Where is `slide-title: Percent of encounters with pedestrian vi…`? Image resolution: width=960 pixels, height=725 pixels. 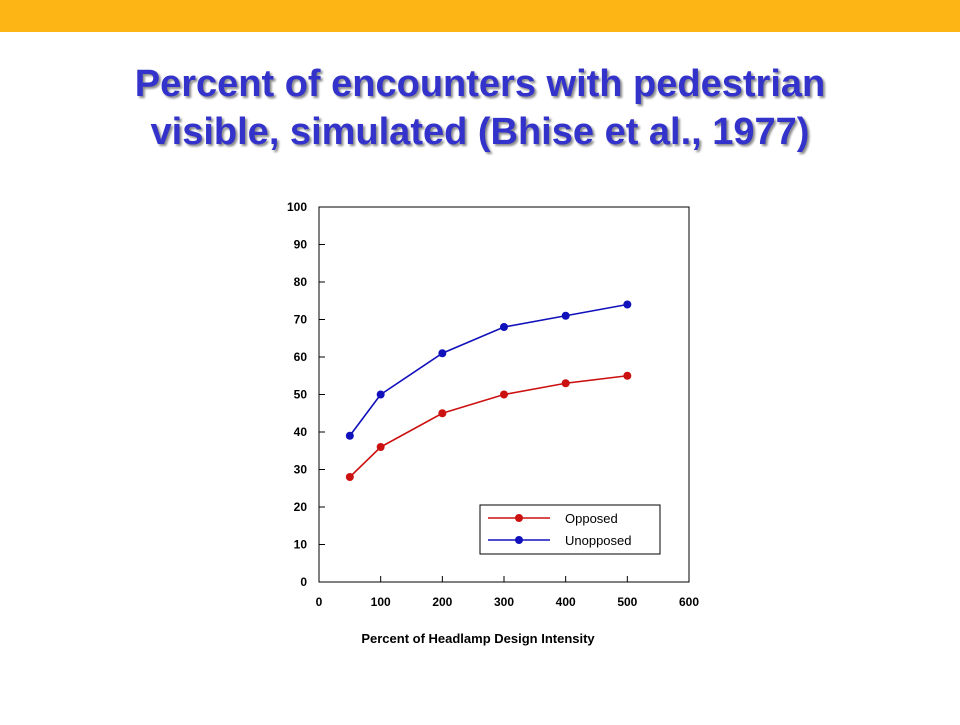 slide-title: Percent of encounters with pedestrian vi… is located at coordinates (480, 108).